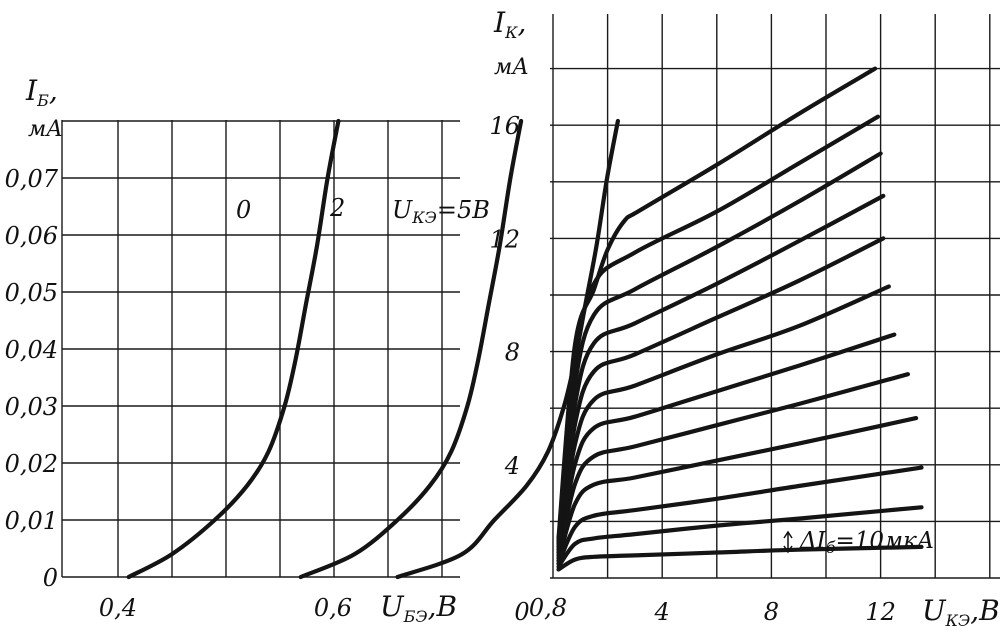 This screenshot has height=641, width=1008. What do you see at coordinates (512, 353) in the screenshot?
I see `output-y-tick-label: 8` at bounding box center [512, 353].